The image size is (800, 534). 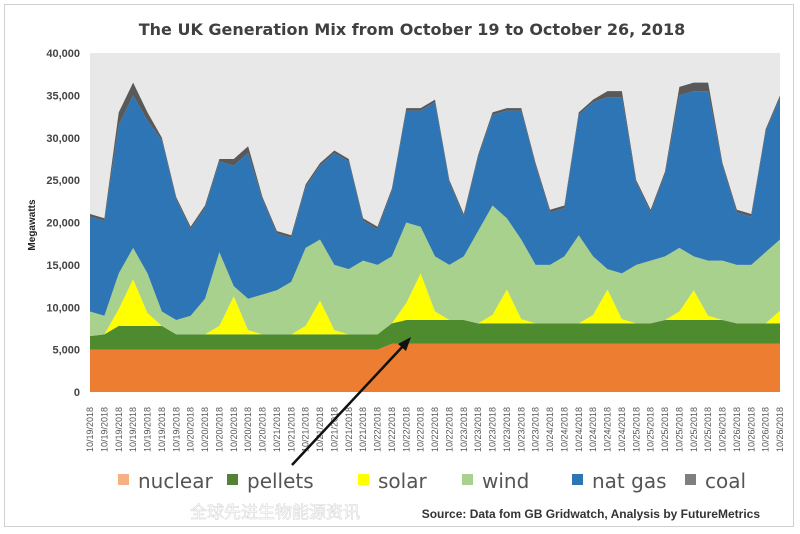 I want to click on y-tick-label: 0, so click(x=77, y=393).